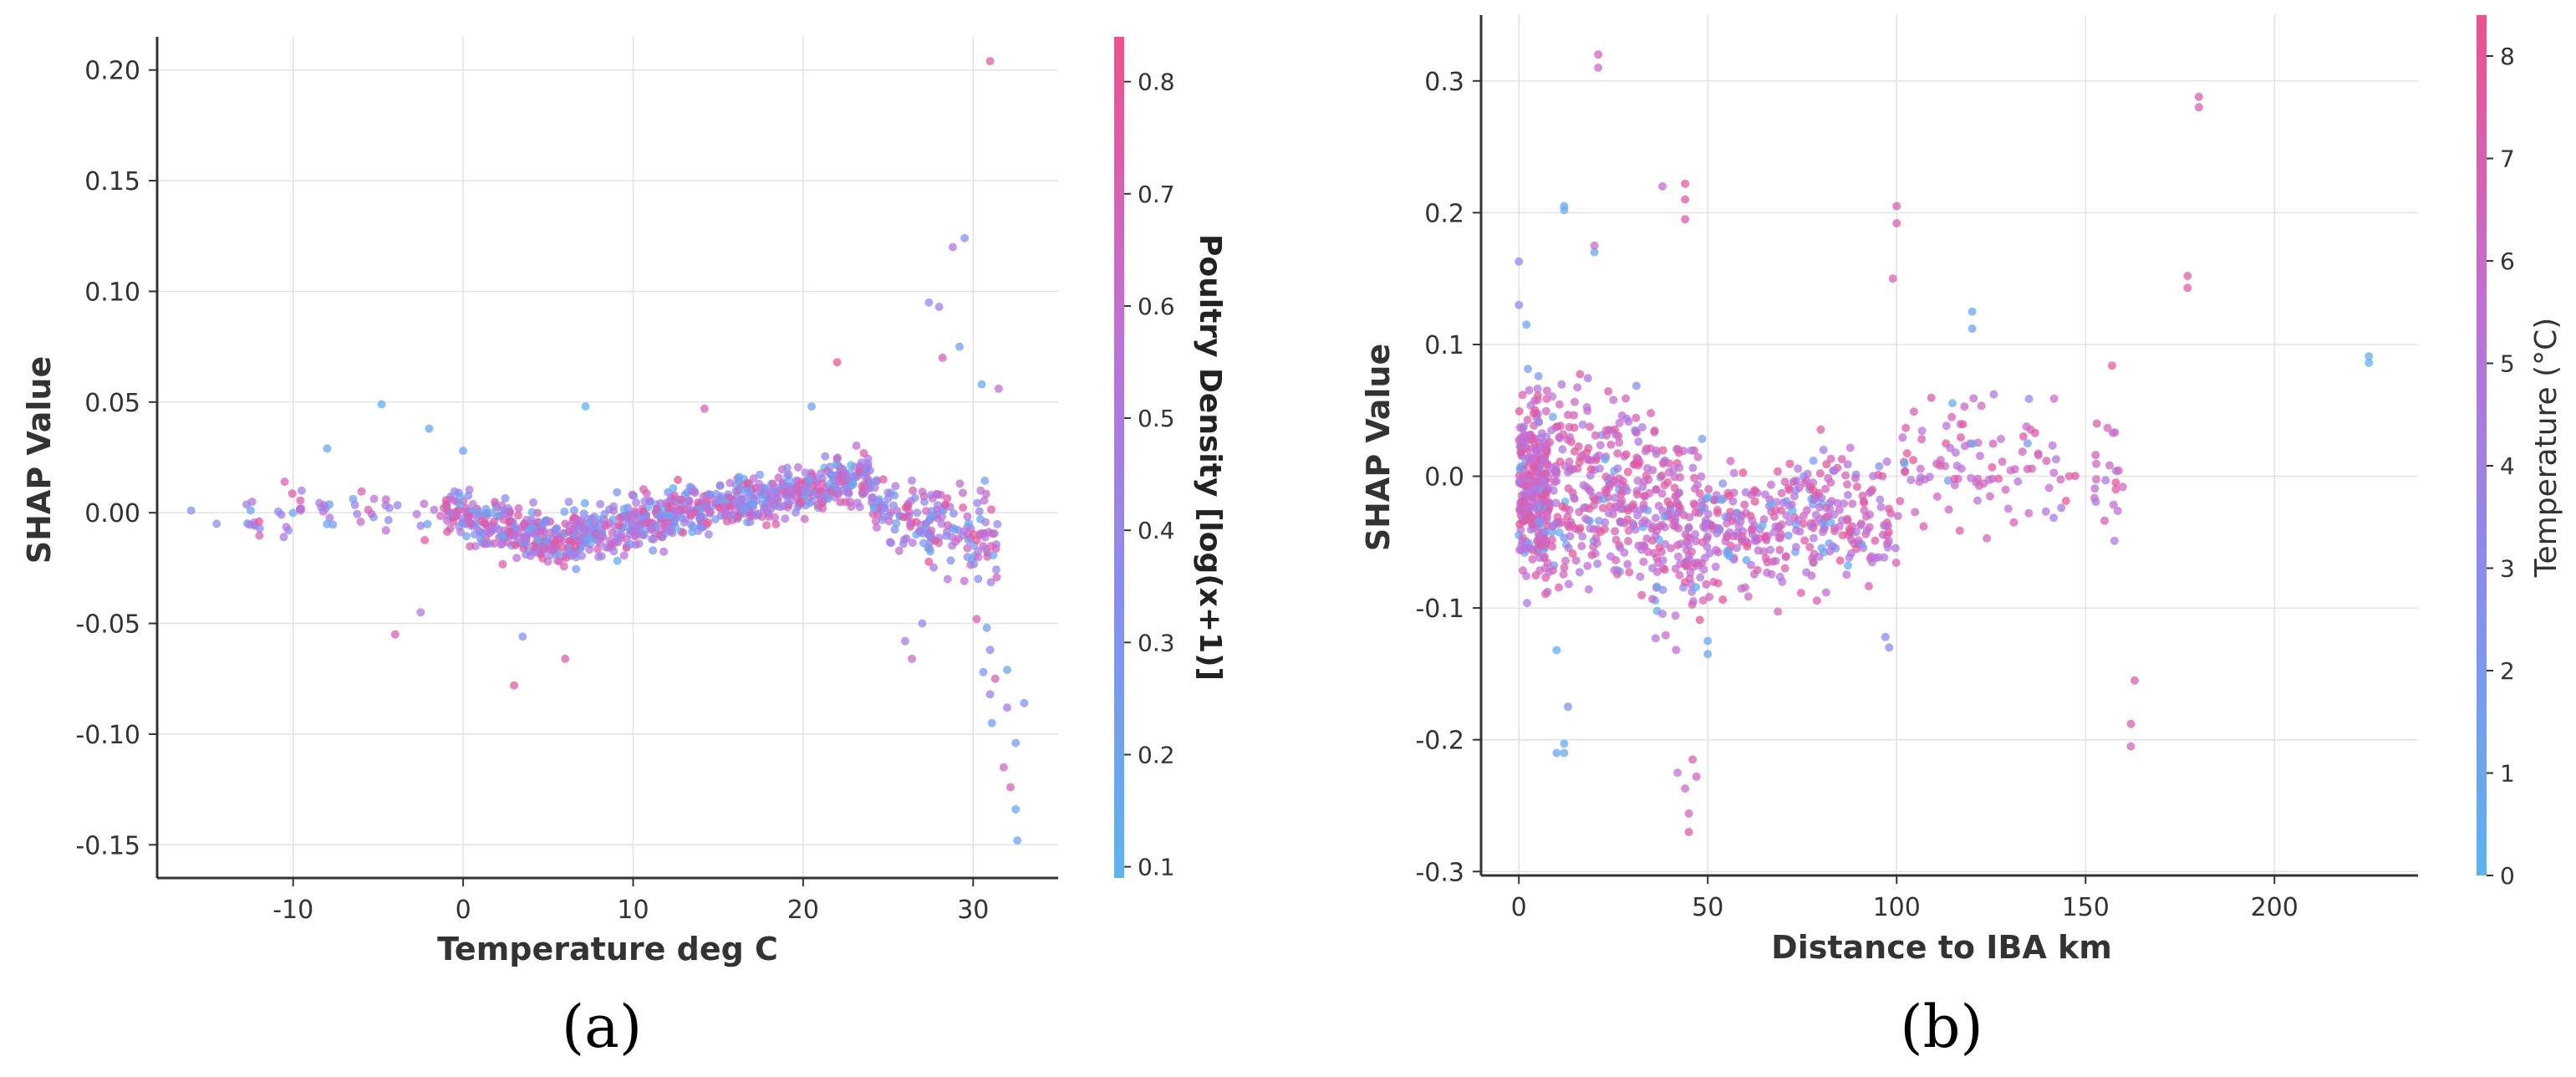 This screenshot has height=1077, width=2576. I want to click on chart-b-y-tick-label: 0.0, so click(1444, 478).